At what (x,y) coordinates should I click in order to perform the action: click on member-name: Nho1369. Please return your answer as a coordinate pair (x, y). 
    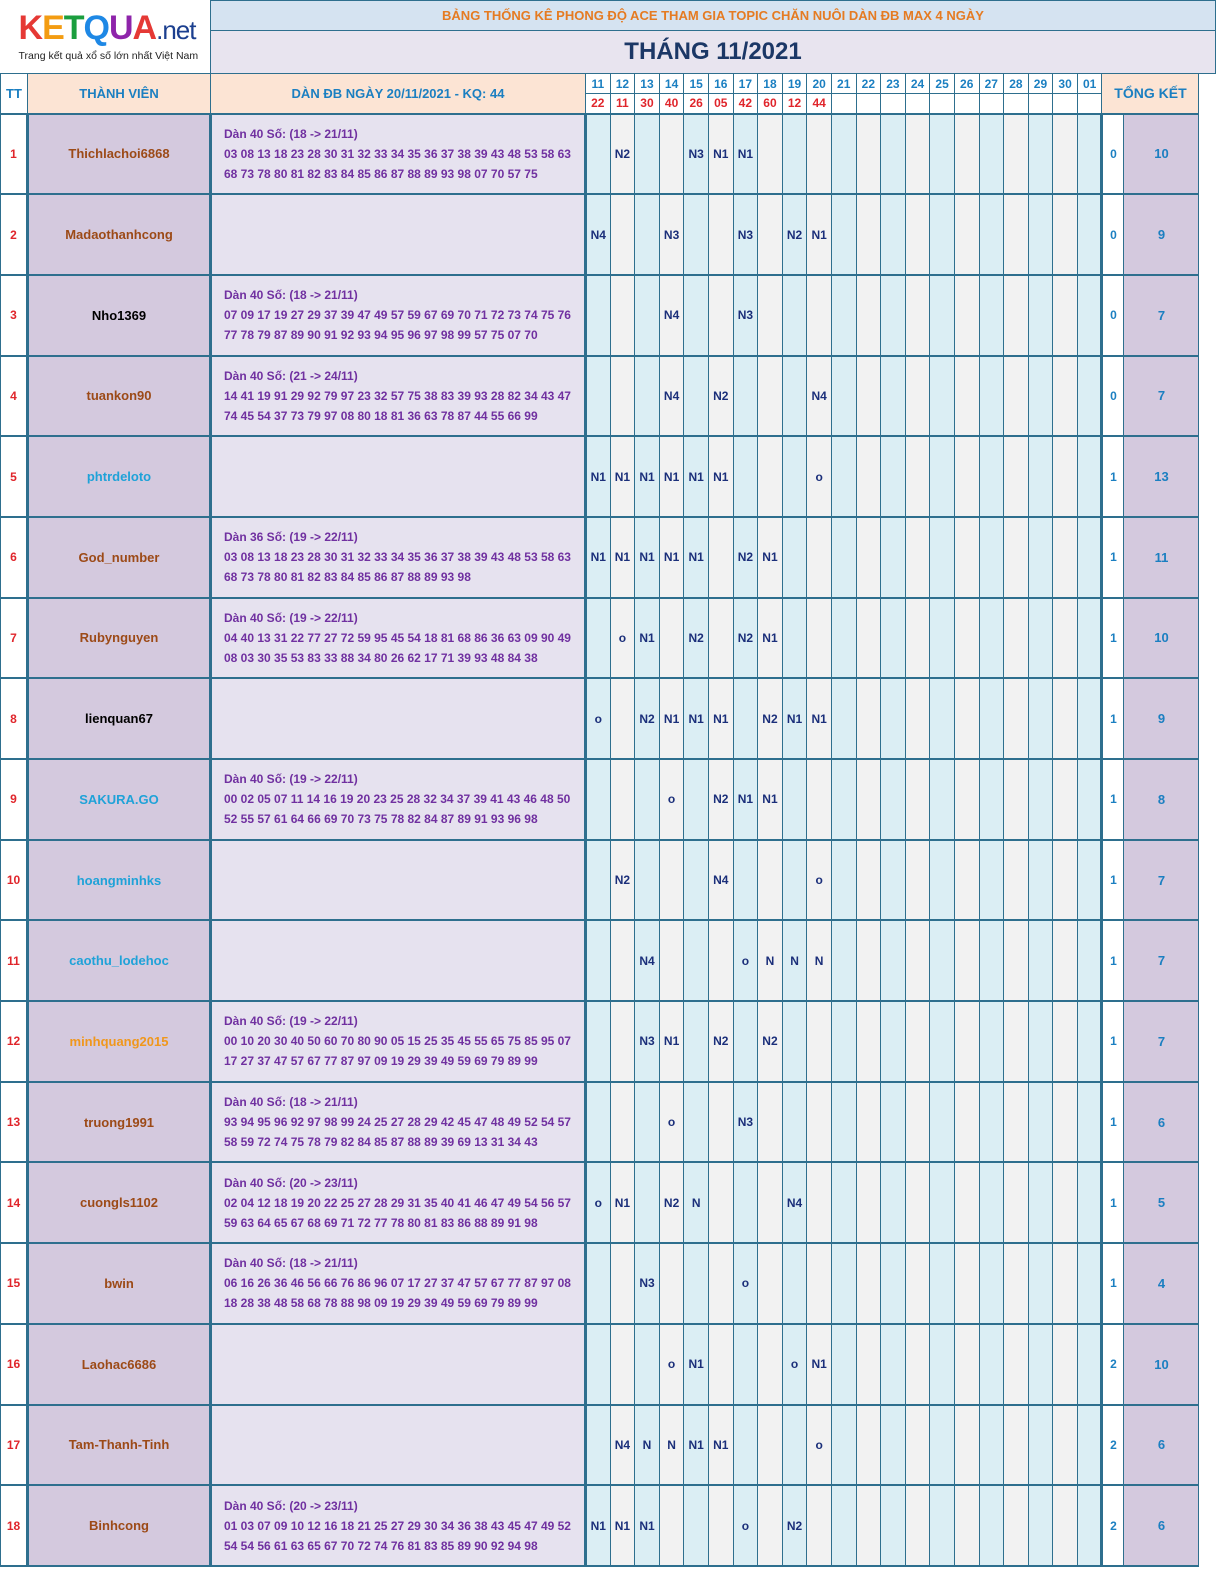
    Looking at the image, I should click on (119, 315).